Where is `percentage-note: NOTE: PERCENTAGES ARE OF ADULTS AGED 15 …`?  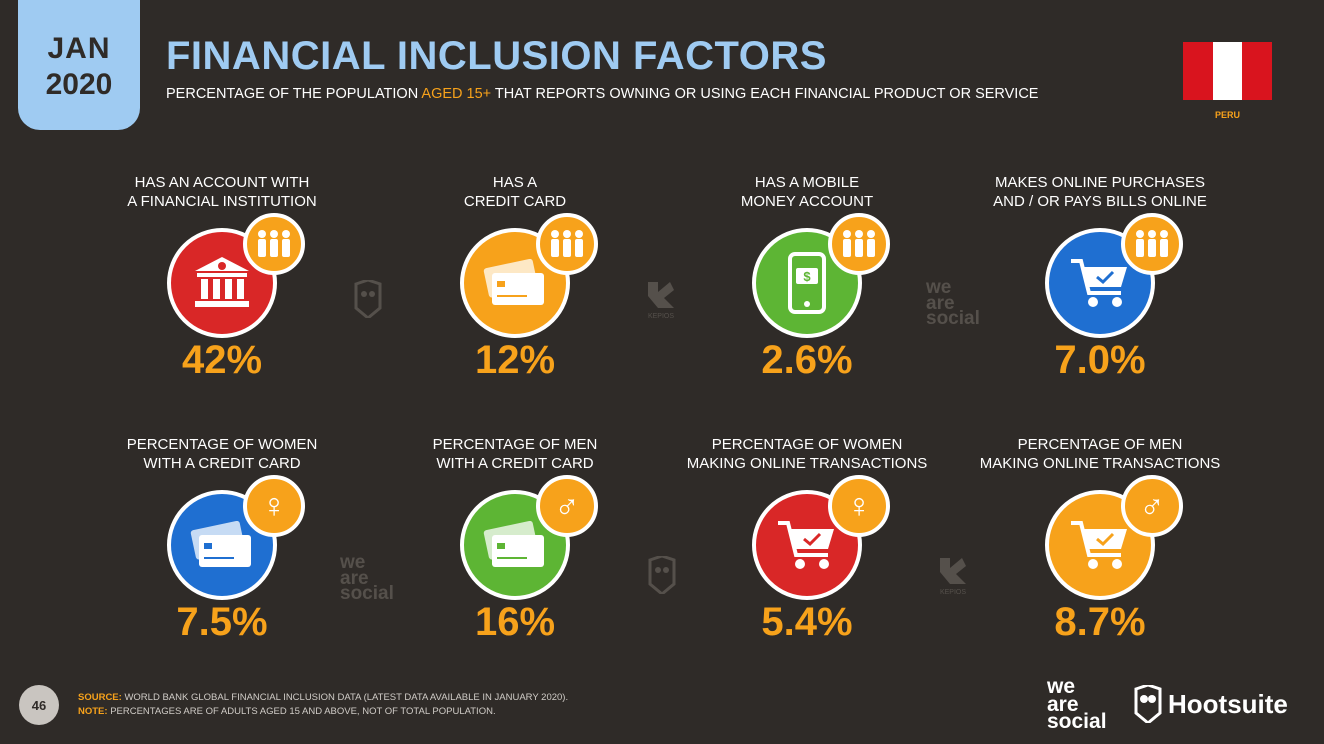
percentage-note: NOTE: PERCENTAGES ARE OF ADULTS AGED 15 … is located at coordinates (287, 711).